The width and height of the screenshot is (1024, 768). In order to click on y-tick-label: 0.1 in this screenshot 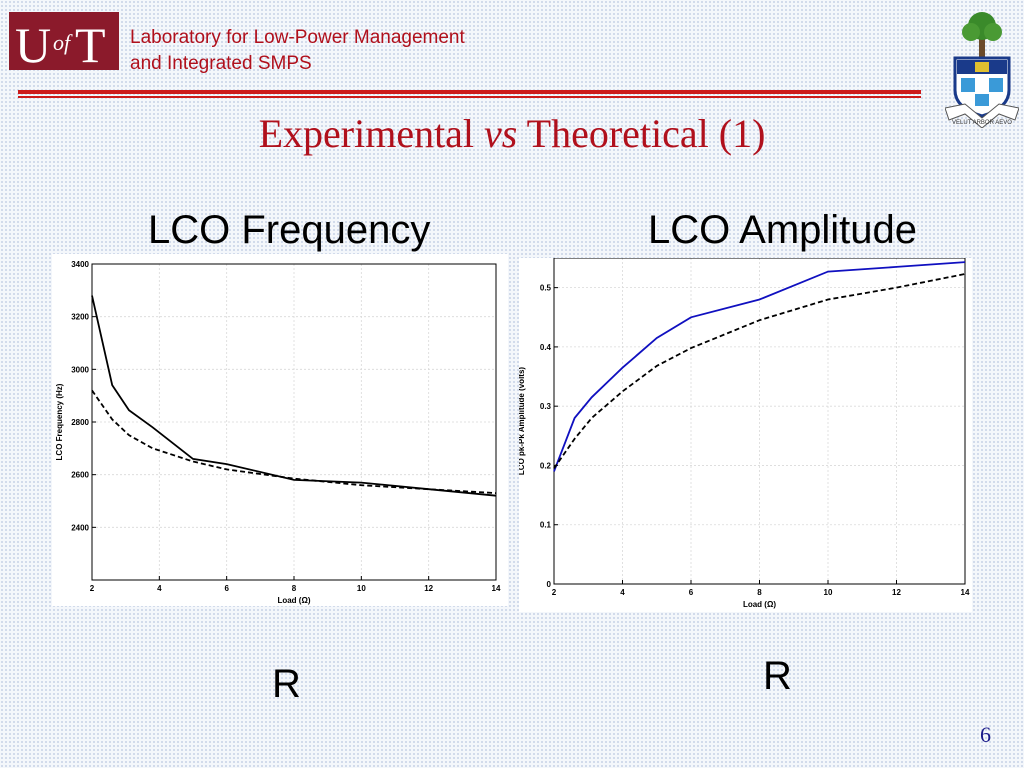, I will do `click(546, 525)`.